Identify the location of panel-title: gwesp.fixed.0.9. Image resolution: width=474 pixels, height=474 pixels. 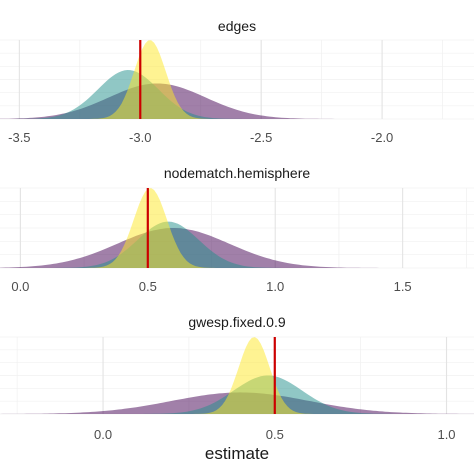
(236, 322).